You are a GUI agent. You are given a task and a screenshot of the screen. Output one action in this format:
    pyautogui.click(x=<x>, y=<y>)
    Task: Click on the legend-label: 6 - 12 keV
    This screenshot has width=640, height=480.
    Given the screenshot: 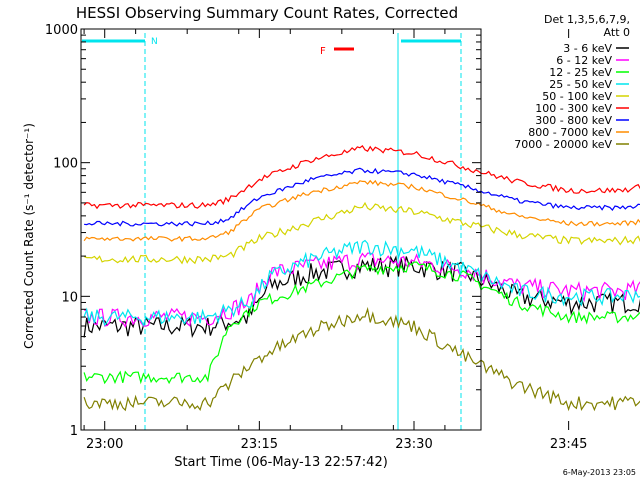 What is the action you would take?
    pyautogui.click(x=584, y=60)
    